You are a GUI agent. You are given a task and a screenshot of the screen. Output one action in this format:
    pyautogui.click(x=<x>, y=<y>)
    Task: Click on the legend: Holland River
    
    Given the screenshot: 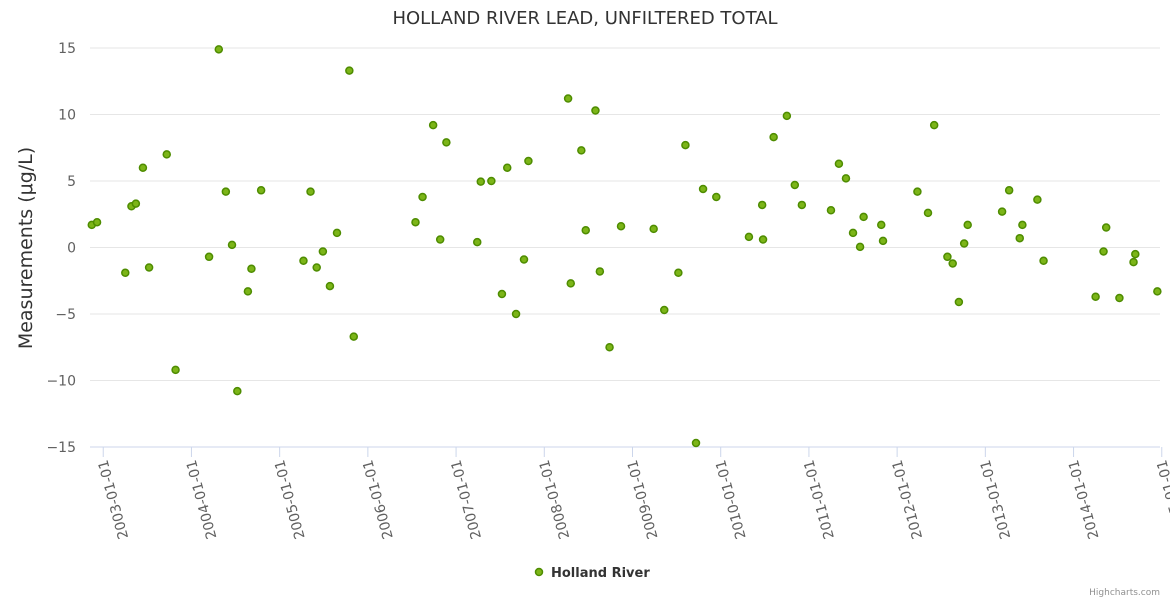 What is the action you would take?
    pyautogui.click(x=592, y=573)
    